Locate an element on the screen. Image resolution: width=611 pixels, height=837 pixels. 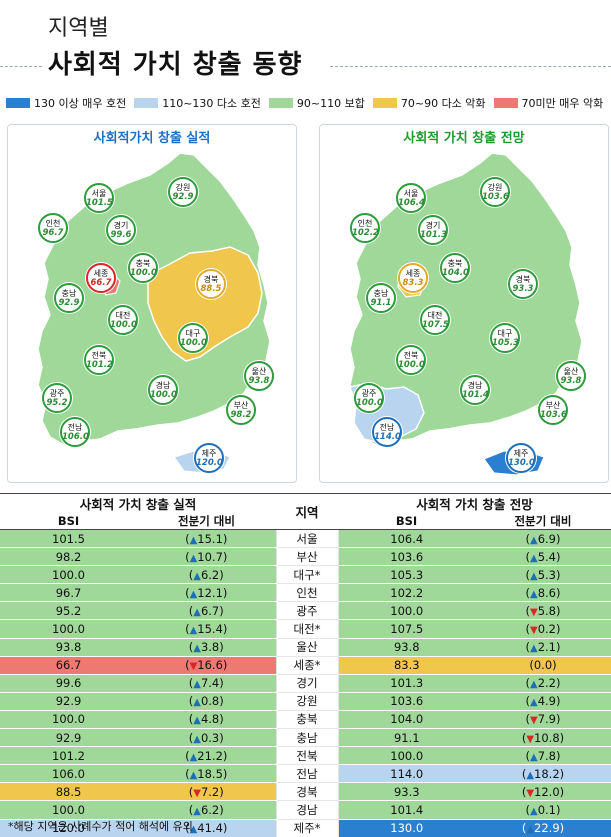
map-badge-value: 120.0 is located at coordinates (209, 463).